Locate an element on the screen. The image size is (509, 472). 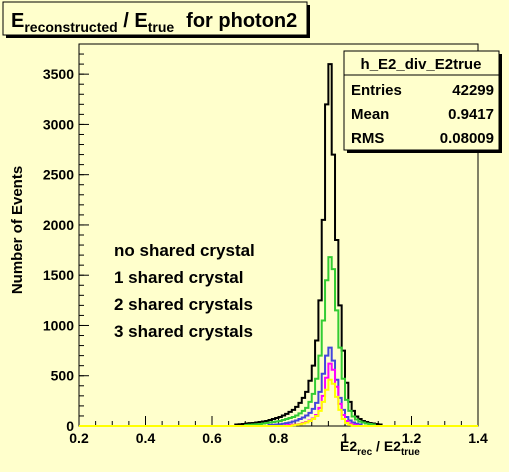
legend-1-shared: 1 shared crystal is located at coordinates (178, 277).